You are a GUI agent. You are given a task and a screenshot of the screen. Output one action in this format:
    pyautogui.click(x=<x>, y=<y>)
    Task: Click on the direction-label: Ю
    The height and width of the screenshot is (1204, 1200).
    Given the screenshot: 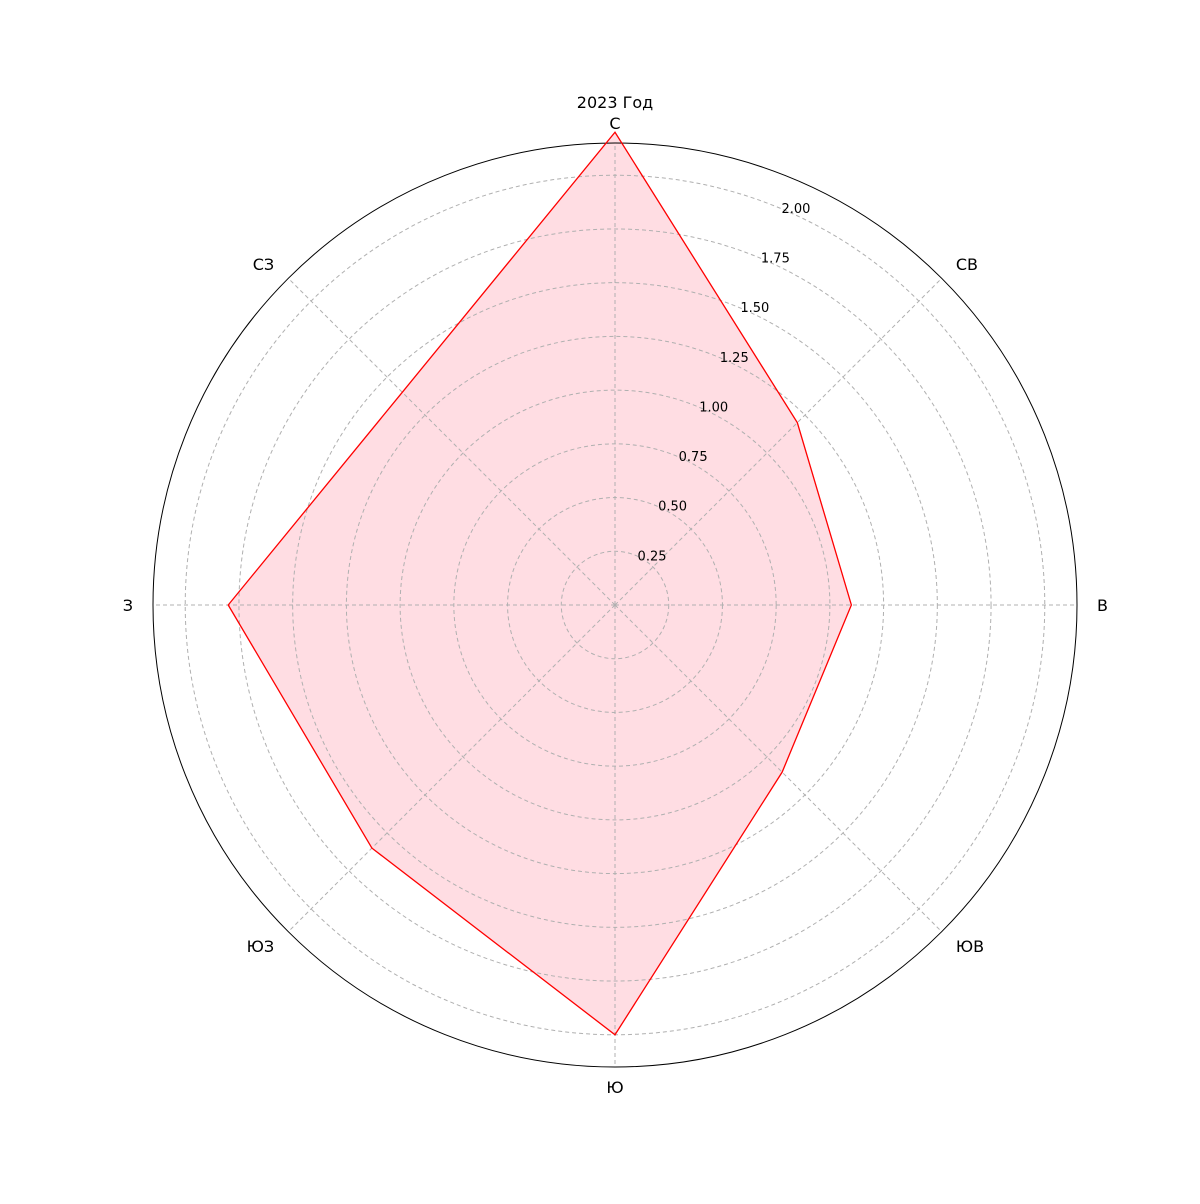 What is the action you would take?
    pyautogui.click(x=614, y=1087)
    